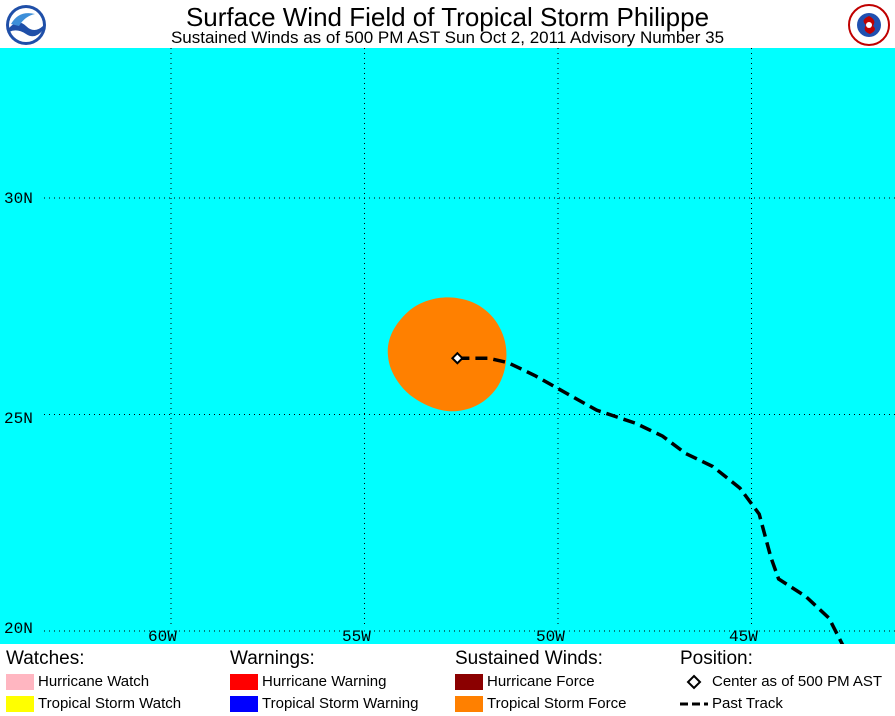 Image resolution: width=895 pixels, height=716 pixels. I want to click on noaa-logo, so click(26, 25).